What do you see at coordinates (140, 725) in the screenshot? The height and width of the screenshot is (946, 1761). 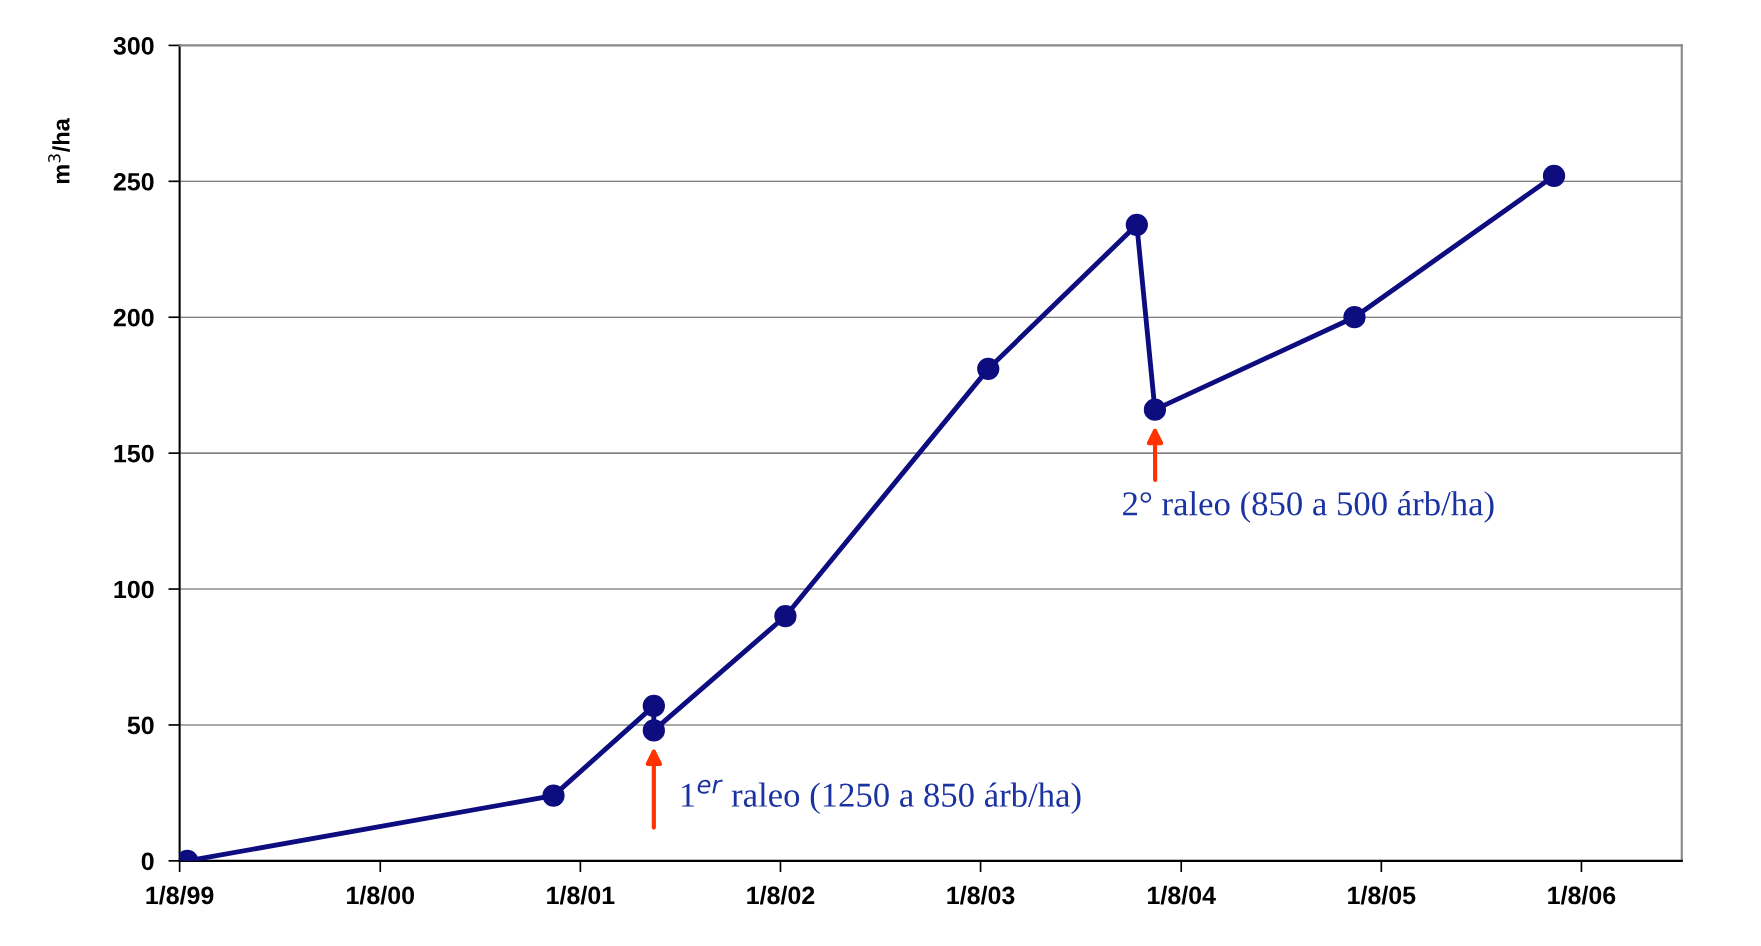 I see `y-tick-label: 50` at bounding box center [140, 725].